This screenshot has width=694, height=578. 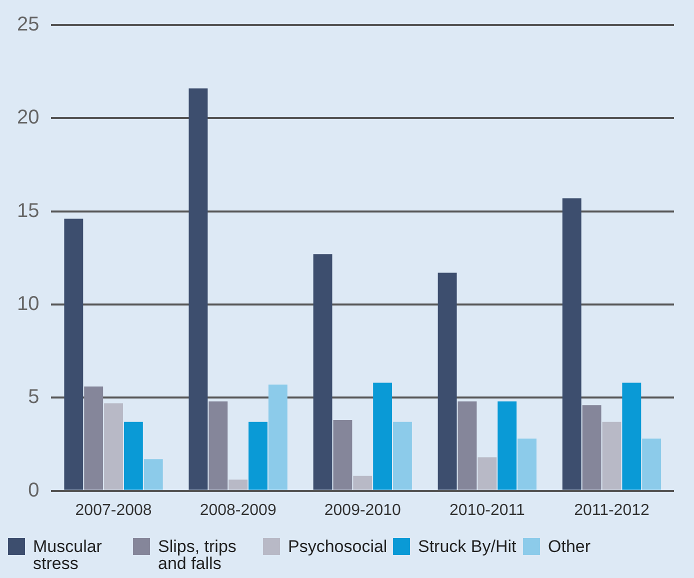 I want to click on x-tick-label: 2008-2009, so click(x=238, y=510).